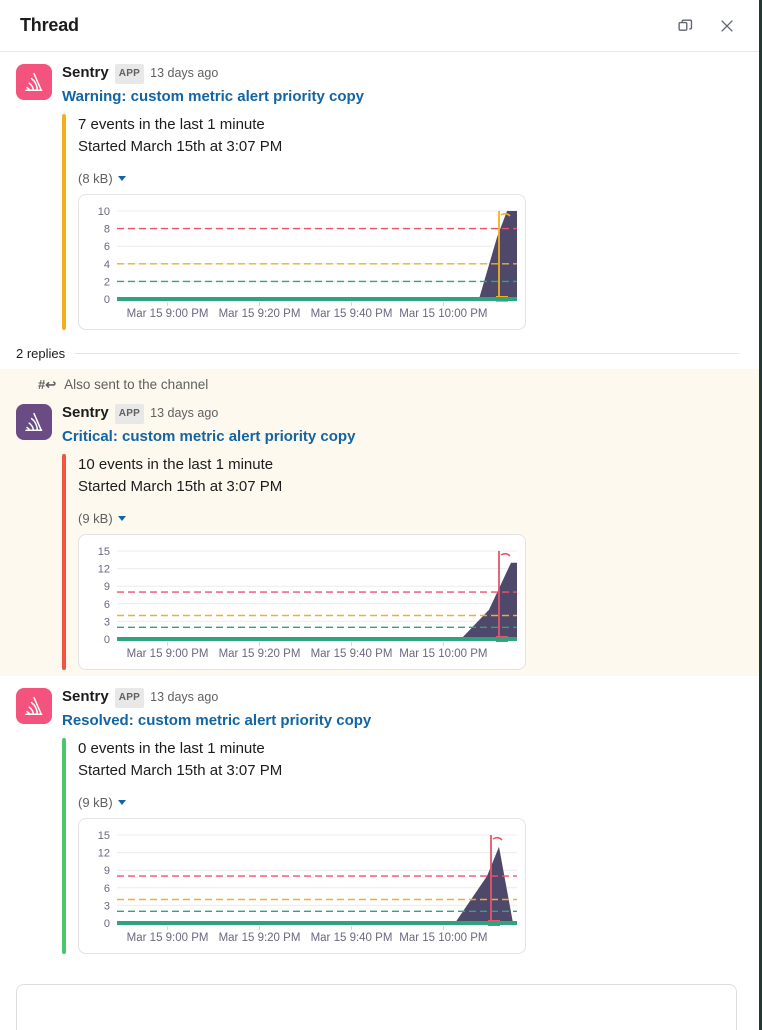 This screenshot has width=762, height=1030. What do you see at coordinates (727, 26) in the screenshot?
I see `close-icon` at bounding box center [727, 26].